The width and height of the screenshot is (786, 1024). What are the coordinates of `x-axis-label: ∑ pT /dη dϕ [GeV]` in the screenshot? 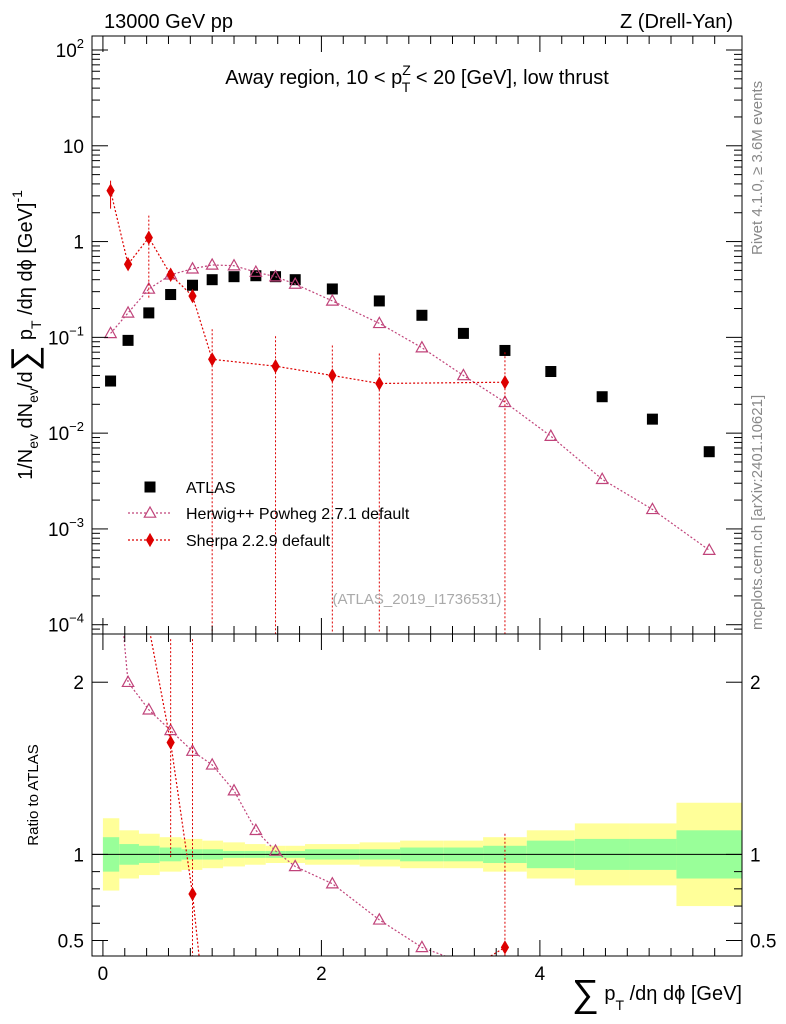 It's located at (657, 994).